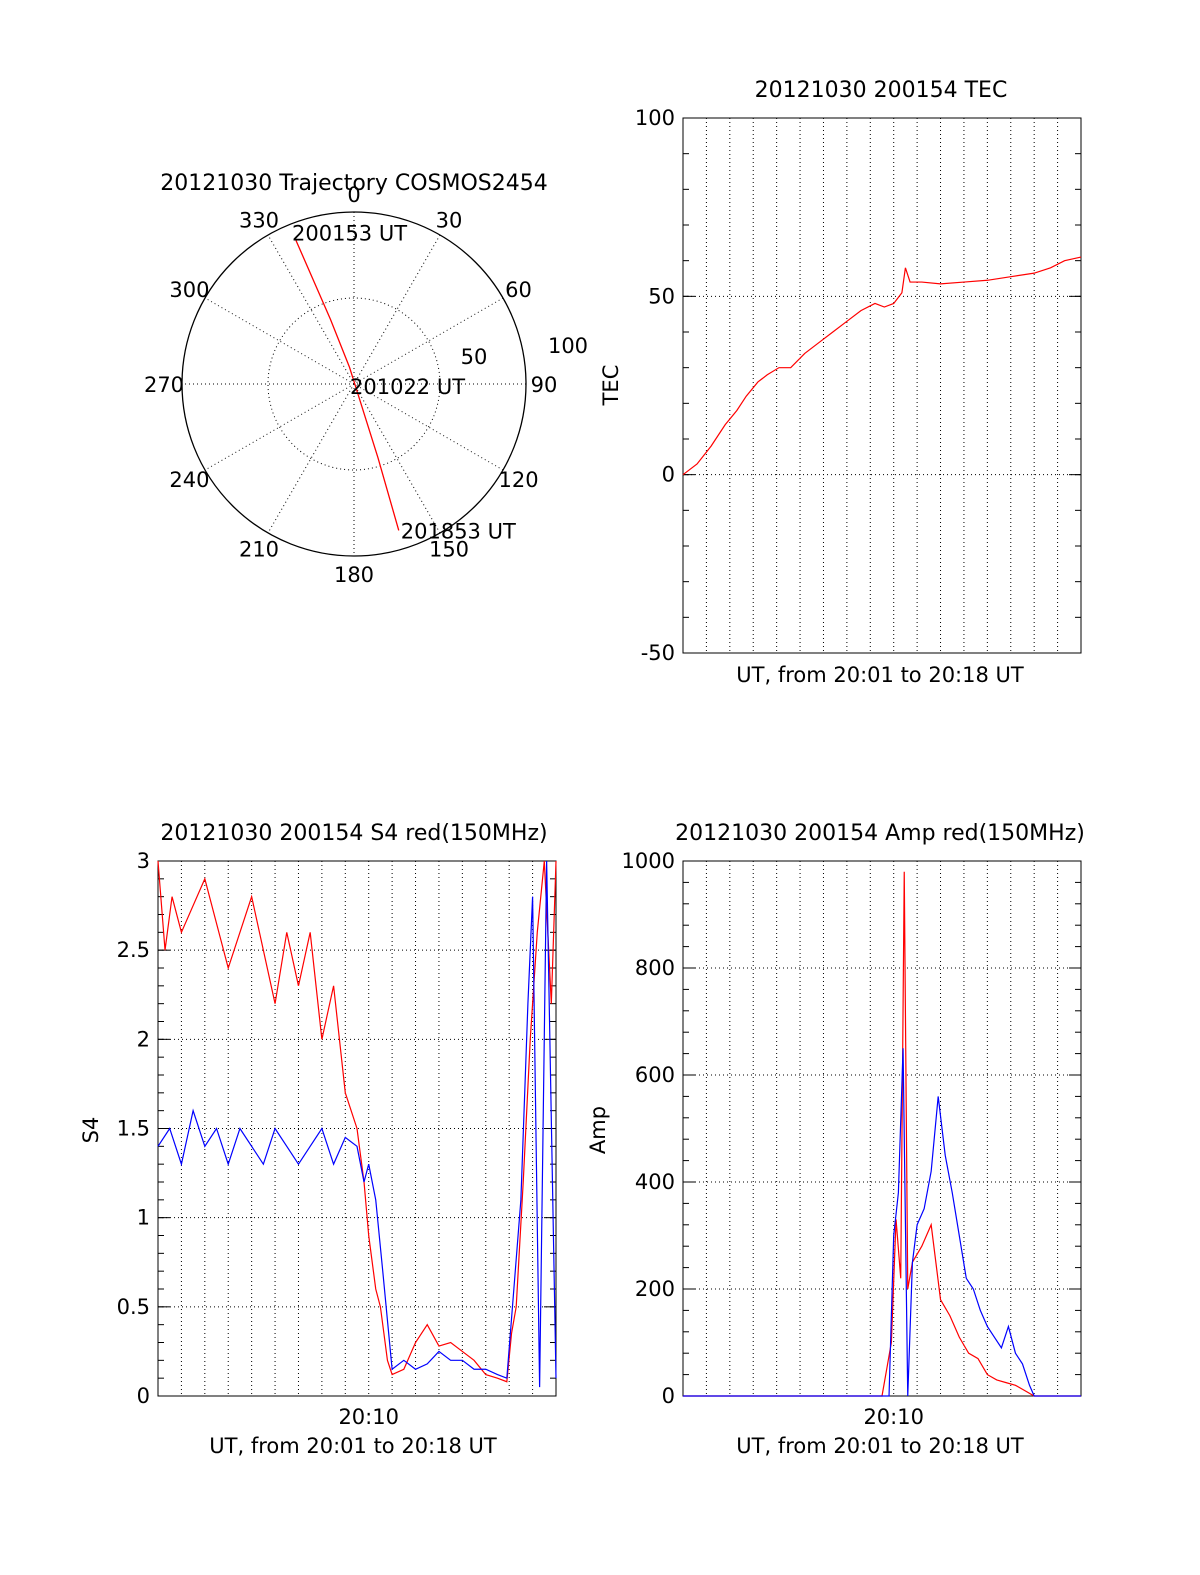  I want to click on polar-track, so click(347, 385).